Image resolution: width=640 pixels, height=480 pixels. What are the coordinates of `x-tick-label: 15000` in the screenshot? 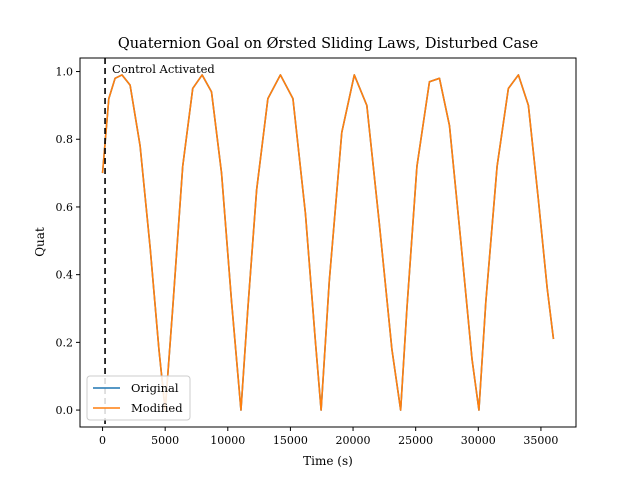 It's located at (290, 440).